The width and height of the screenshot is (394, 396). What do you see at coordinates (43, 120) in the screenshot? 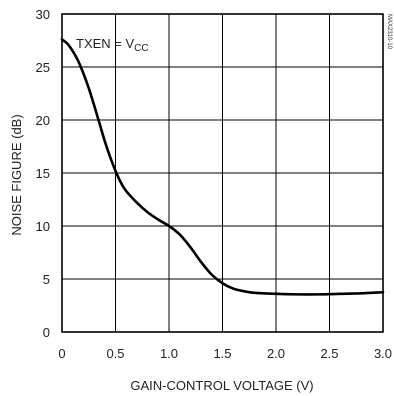
I see `y-tick-label: 20` at bounding box center [43, 120].